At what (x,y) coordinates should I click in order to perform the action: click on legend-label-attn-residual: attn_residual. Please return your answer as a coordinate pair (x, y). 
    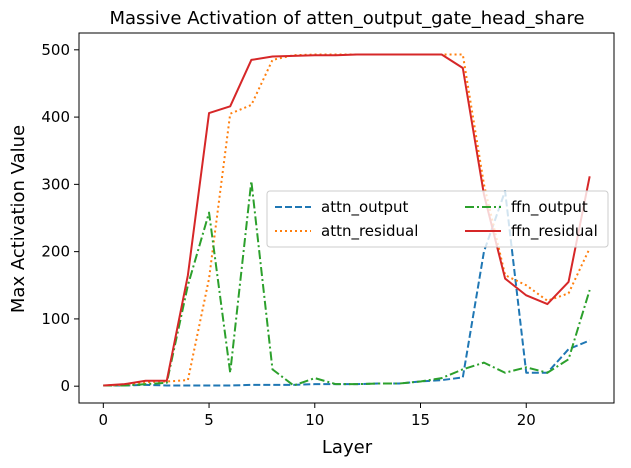
    Looking at the image, I should click on (369, 231).